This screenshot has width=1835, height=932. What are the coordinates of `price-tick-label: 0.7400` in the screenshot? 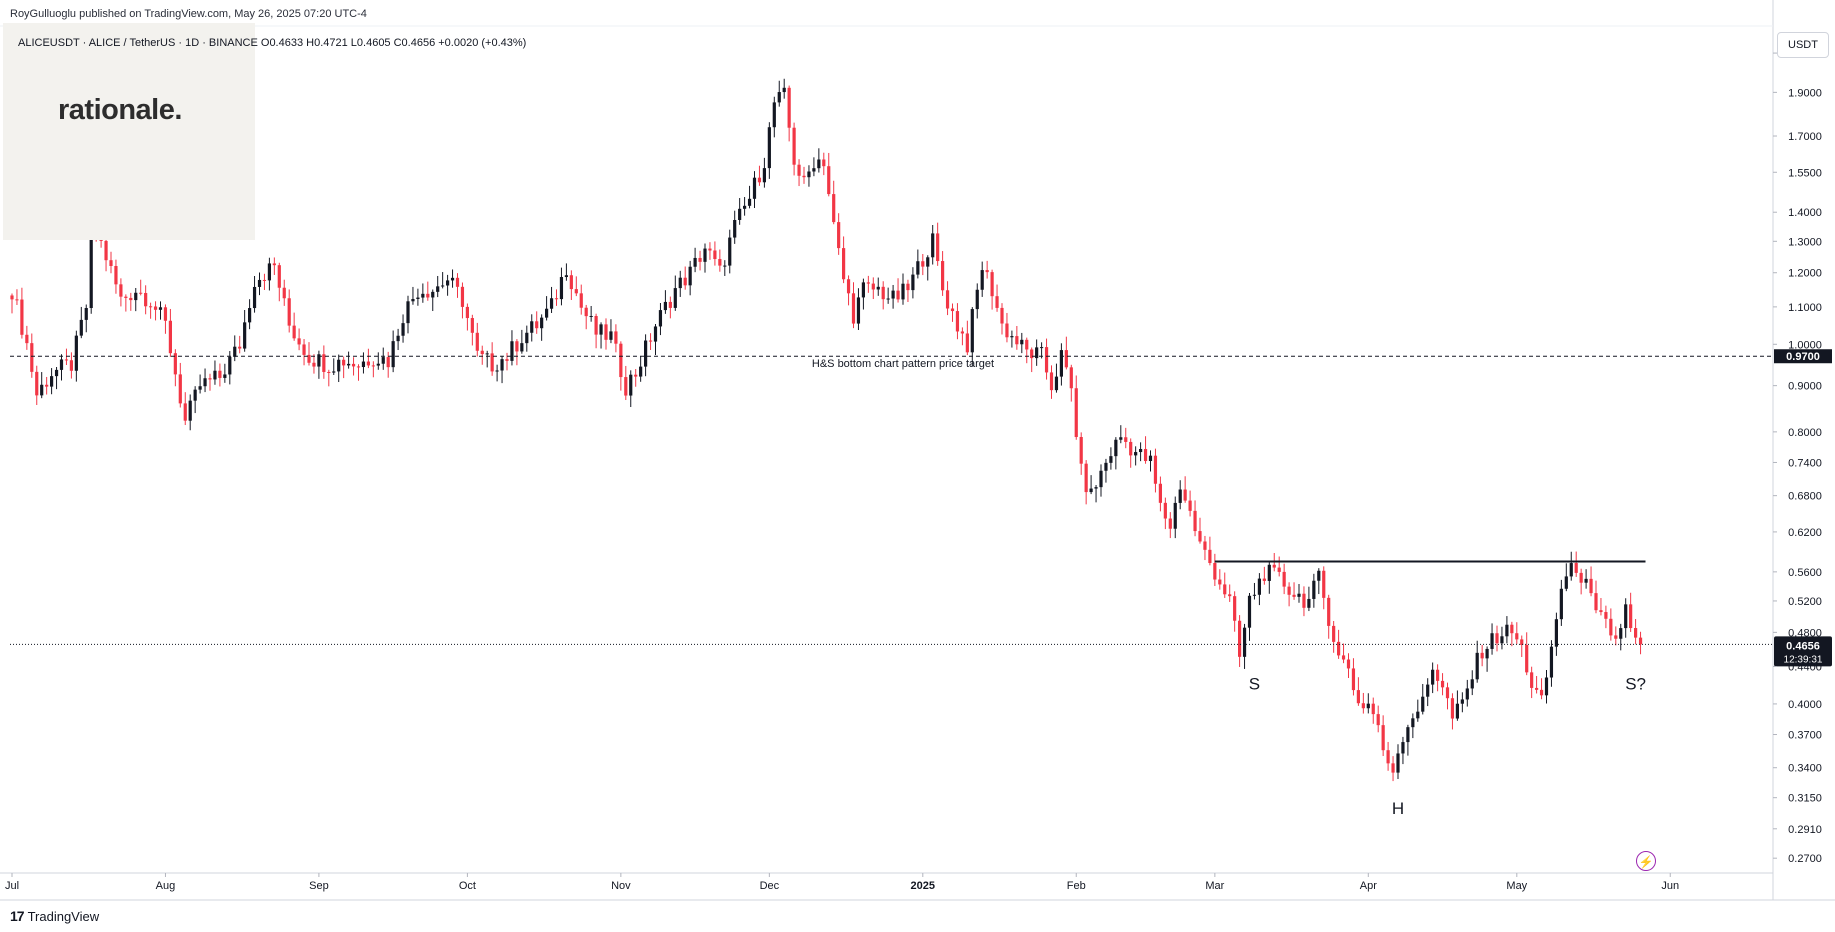 It's located at (1805, 463).